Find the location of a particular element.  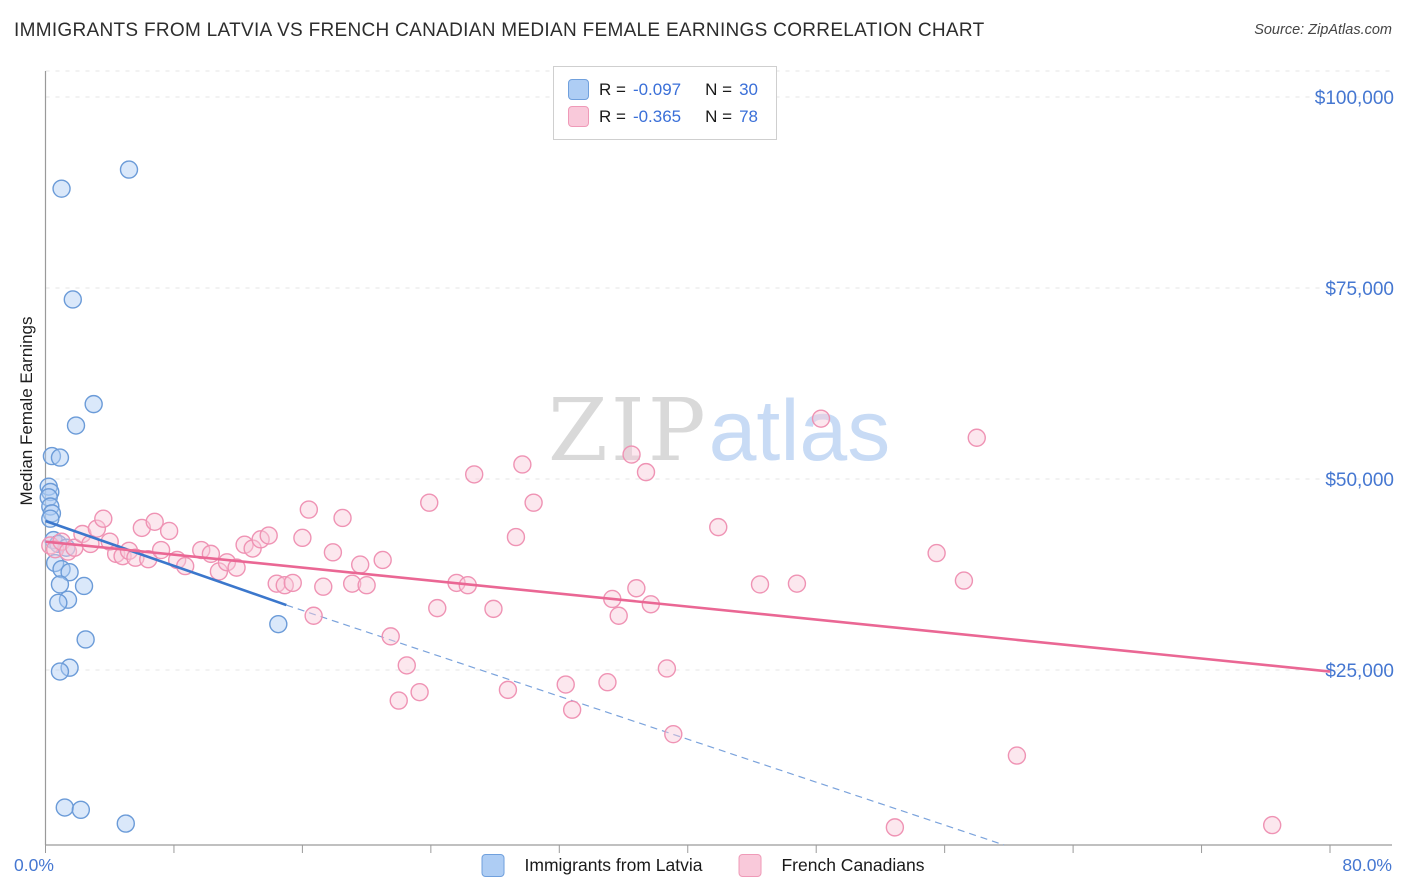

correlation-legend-box: R = -0.097 N = 30 R = -0.365 N = 78 is located at coordinates (665, 103).